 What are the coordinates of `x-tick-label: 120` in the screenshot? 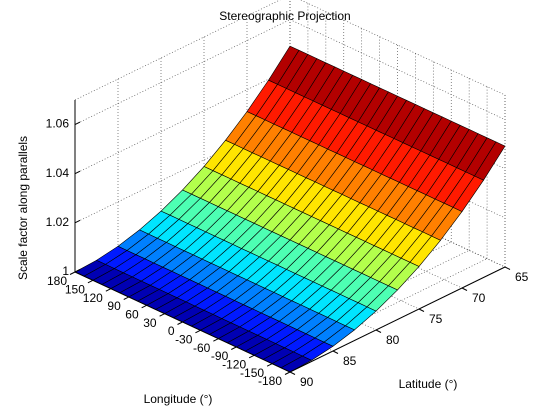 It's located at (93, 298).